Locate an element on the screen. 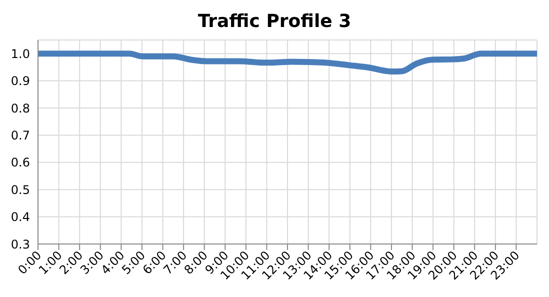 The image size is (549, 297). y-tick-label: 0.6 is located at coordinates (20, 163).